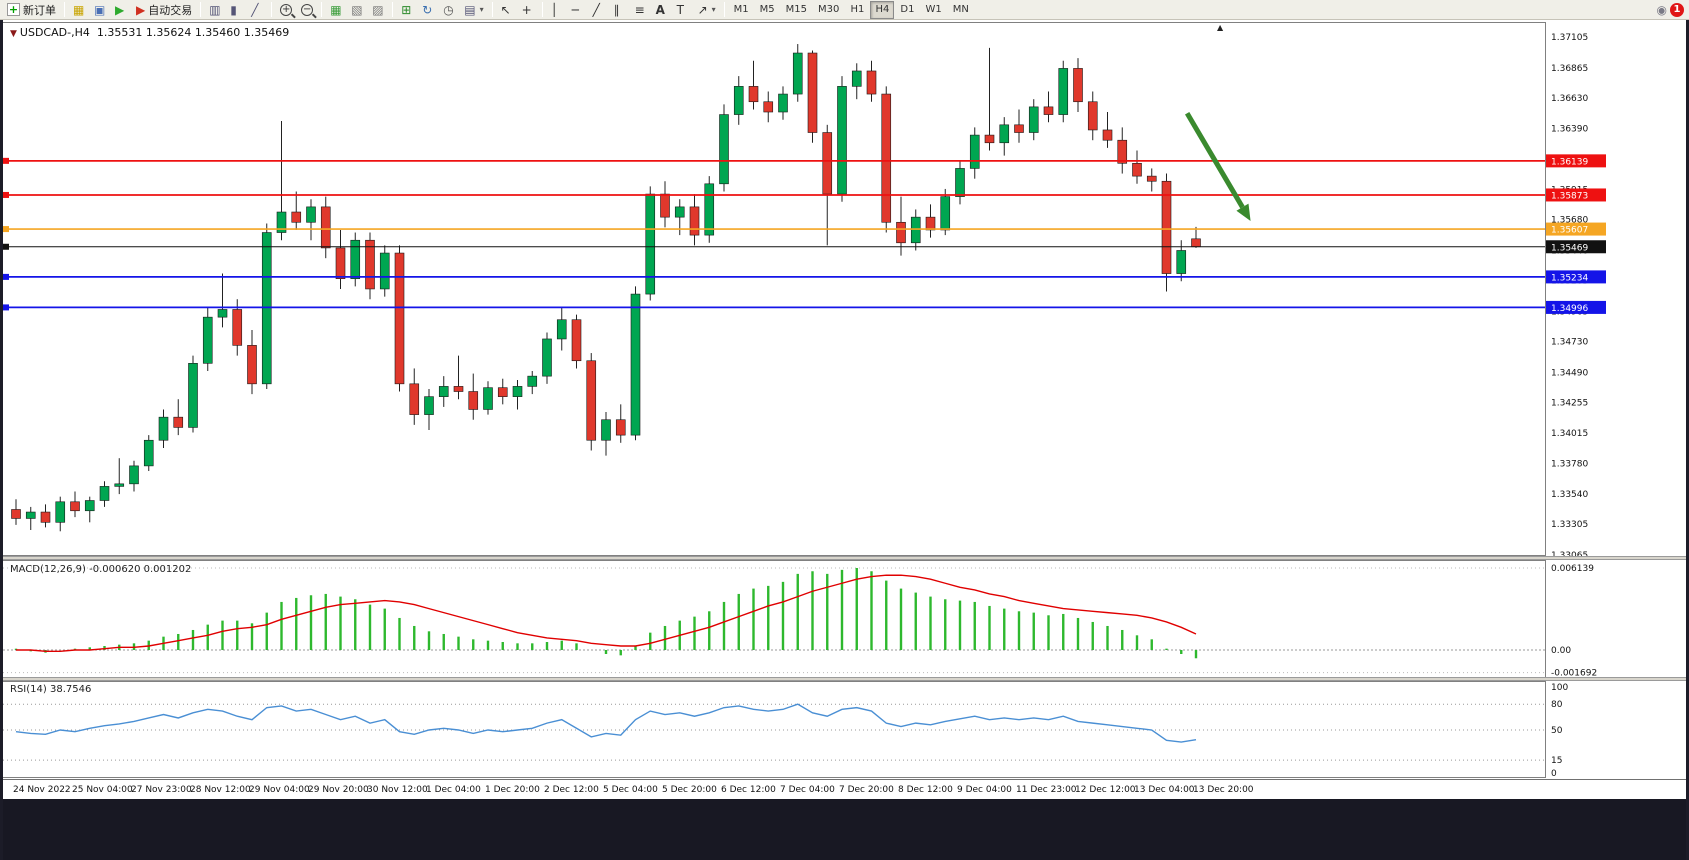 The width and height of the screenshot is (1689, 860). I want to click on quotes-button: ▦, so click(79, 10).